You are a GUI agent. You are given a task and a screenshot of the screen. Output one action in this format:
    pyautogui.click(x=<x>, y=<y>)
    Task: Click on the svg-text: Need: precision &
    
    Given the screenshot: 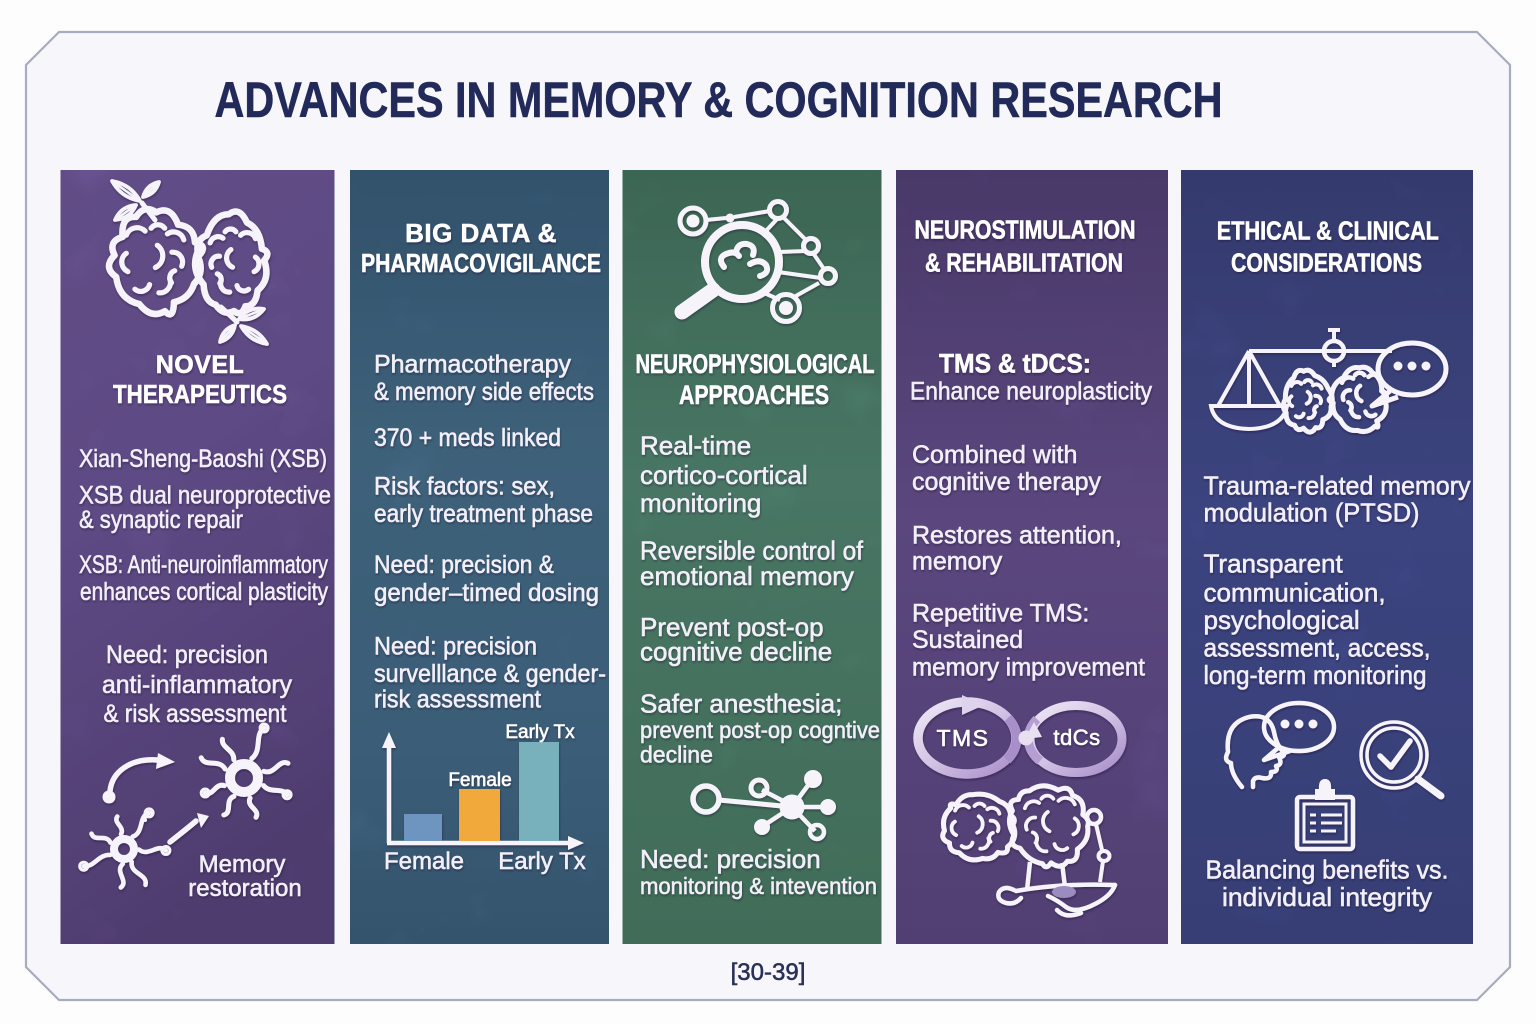 What is the action you would take?
    pyautogui.click(x=464, y=565)
    